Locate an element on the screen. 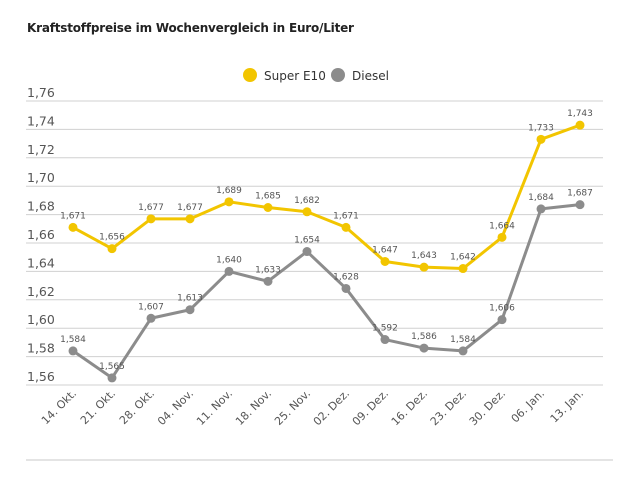 This screenshot has width=640, height=480. x-tick-label: 21. Okt. is located at coordinates (98, 407).